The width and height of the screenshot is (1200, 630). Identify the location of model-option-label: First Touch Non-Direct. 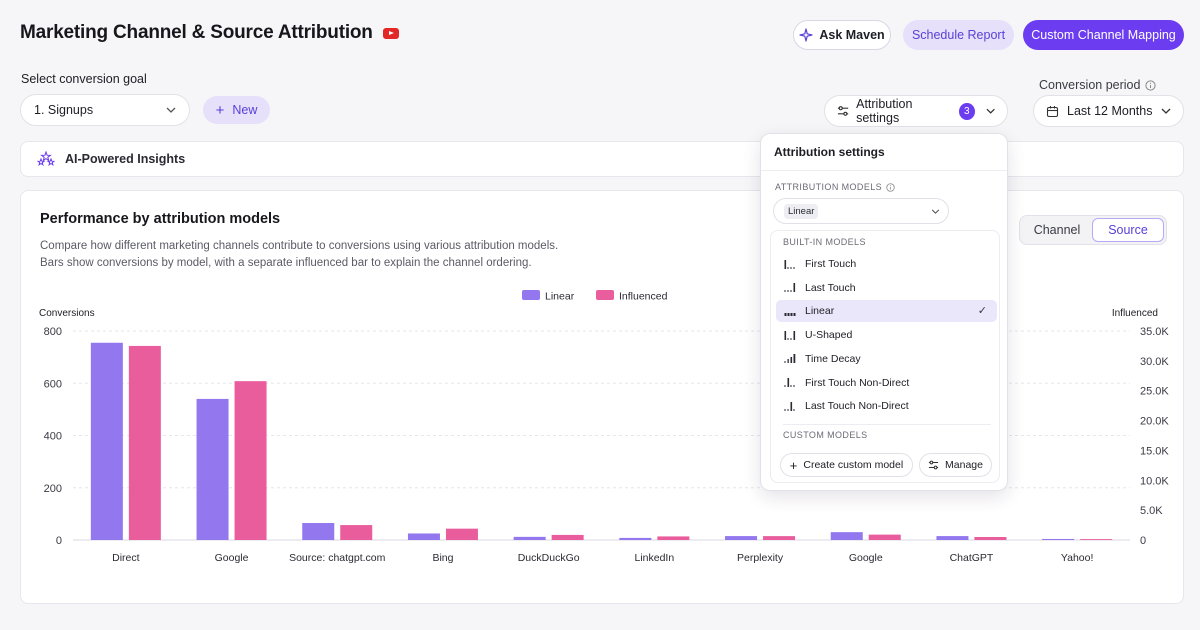
(857, 382).